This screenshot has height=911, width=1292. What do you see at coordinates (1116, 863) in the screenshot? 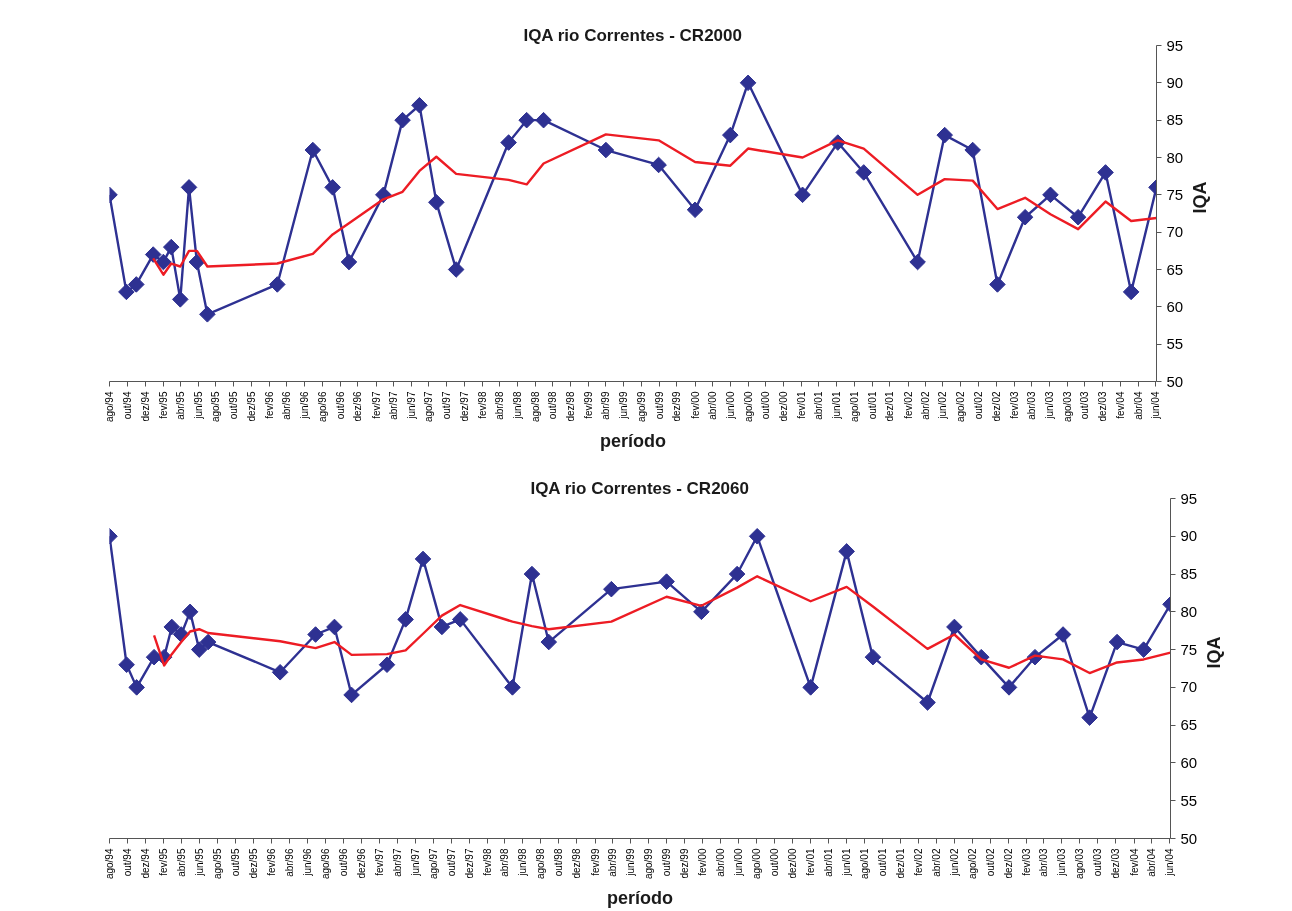
I see `x-tick-label: dez/03` at bounding box center [1116, 863].